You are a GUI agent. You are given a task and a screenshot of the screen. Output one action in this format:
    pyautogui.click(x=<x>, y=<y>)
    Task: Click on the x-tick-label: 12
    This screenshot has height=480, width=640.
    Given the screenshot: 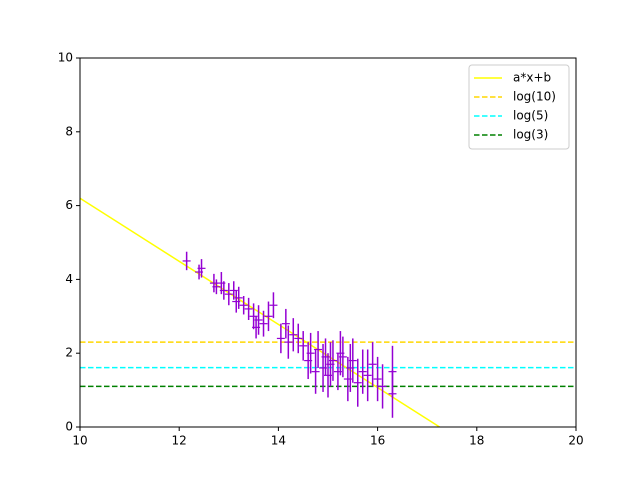 What is the action you would take?
    pyautogui.click(x=179, y=441)
    